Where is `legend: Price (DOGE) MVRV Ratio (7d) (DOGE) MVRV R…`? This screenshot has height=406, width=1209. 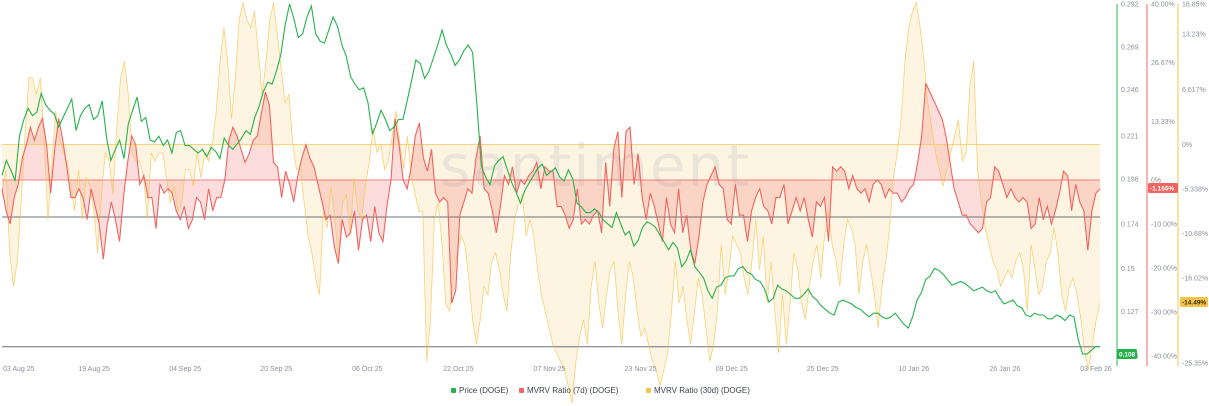 legend: Price (DOGE) MVRV Ratio (7d) (DOGE) MVRV R… is located at coordinates (600, 390).